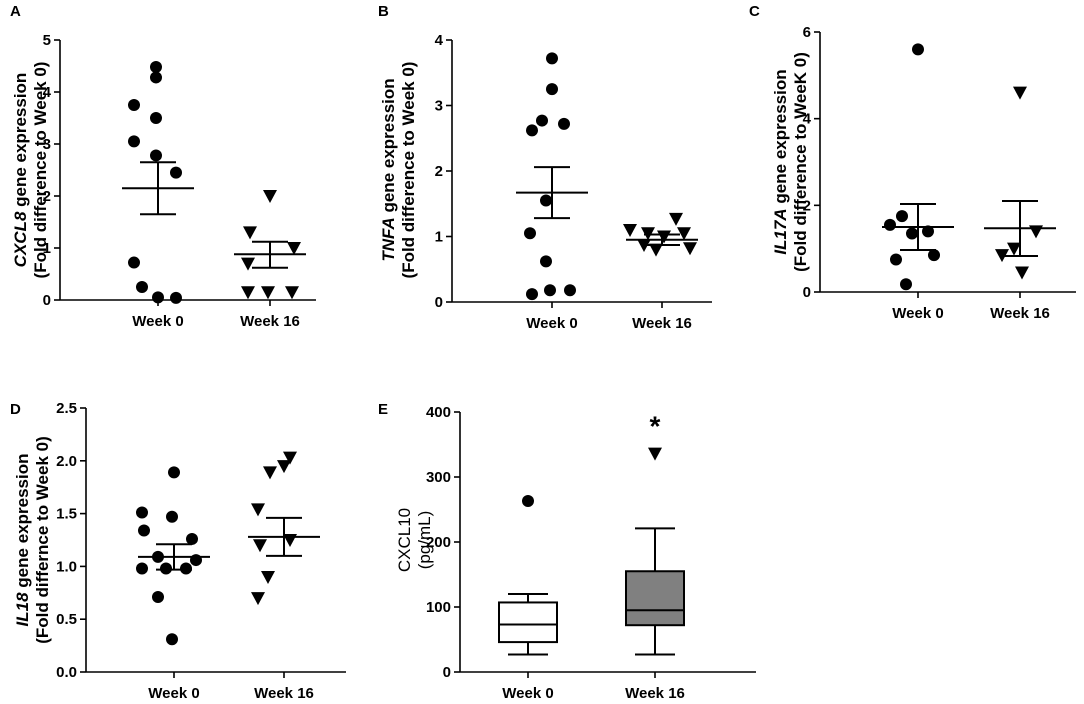 The width and height of the screenshot is (1084, 704). What do you see at coordinates (15, 409) in the screenshot?
I see `panel-letter: D` at bounding box center [15, 409].